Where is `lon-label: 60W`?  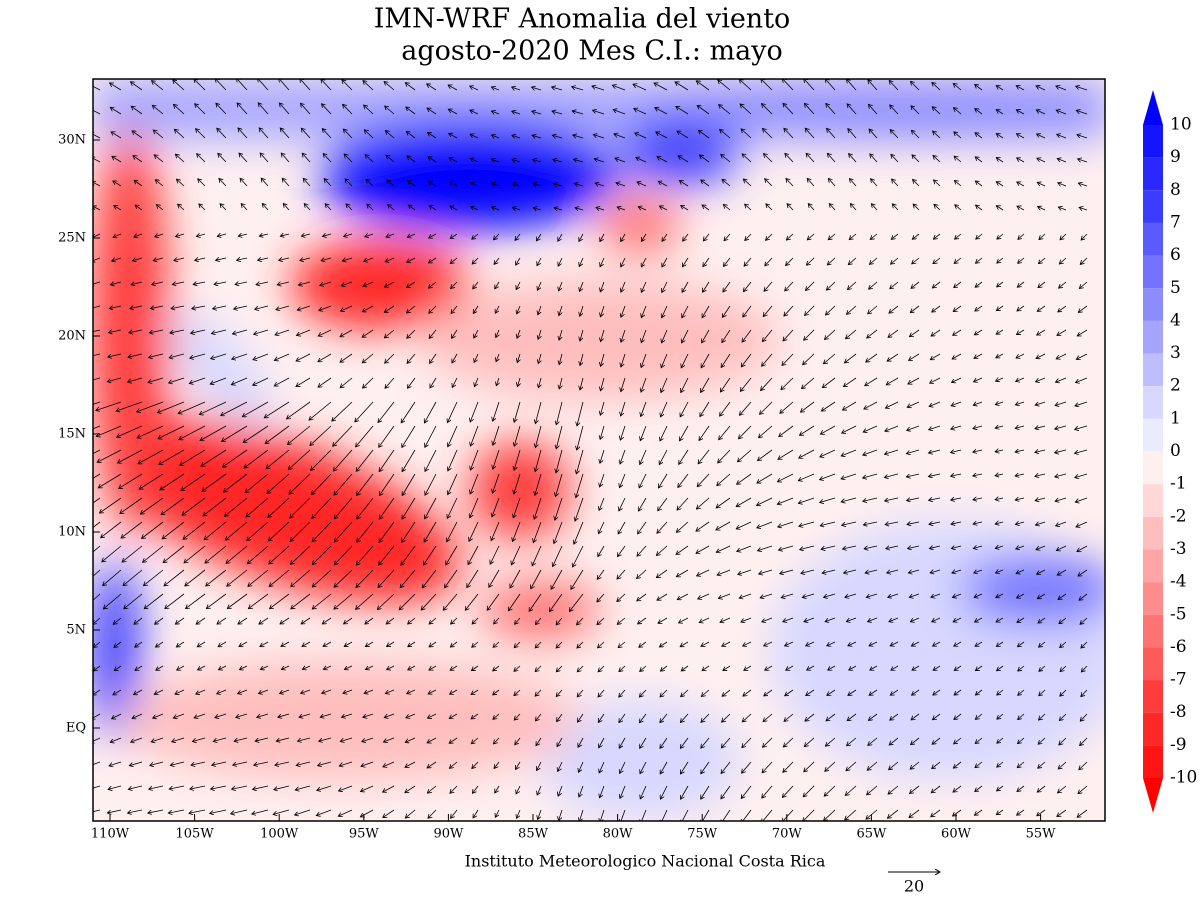 lon-label: 60W is located at coordinates (956, 834).